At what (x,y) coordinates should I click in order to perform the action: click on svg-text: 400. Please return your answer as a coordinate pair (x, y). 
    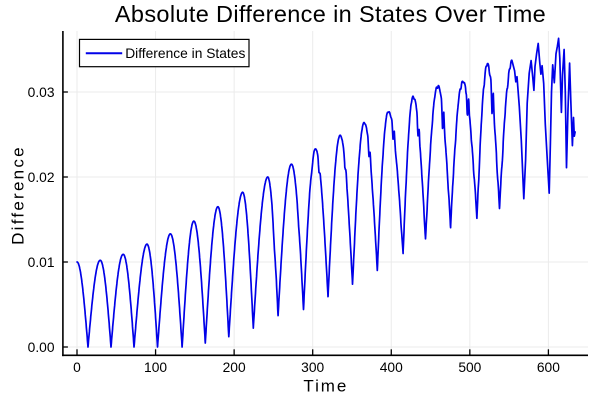
    Looking at the image, I should click on (391, 367).